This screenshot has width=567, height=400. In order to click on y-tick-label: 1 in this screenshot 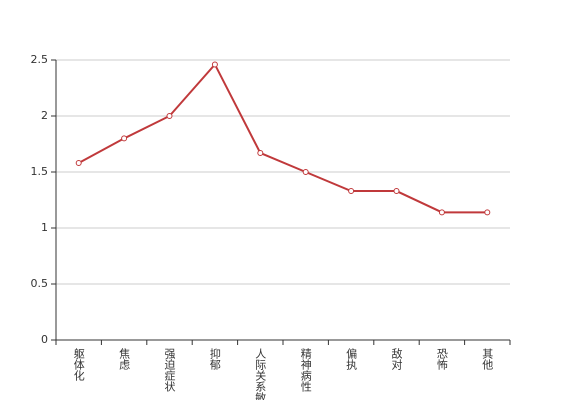, I will do `click(44, 227)`.